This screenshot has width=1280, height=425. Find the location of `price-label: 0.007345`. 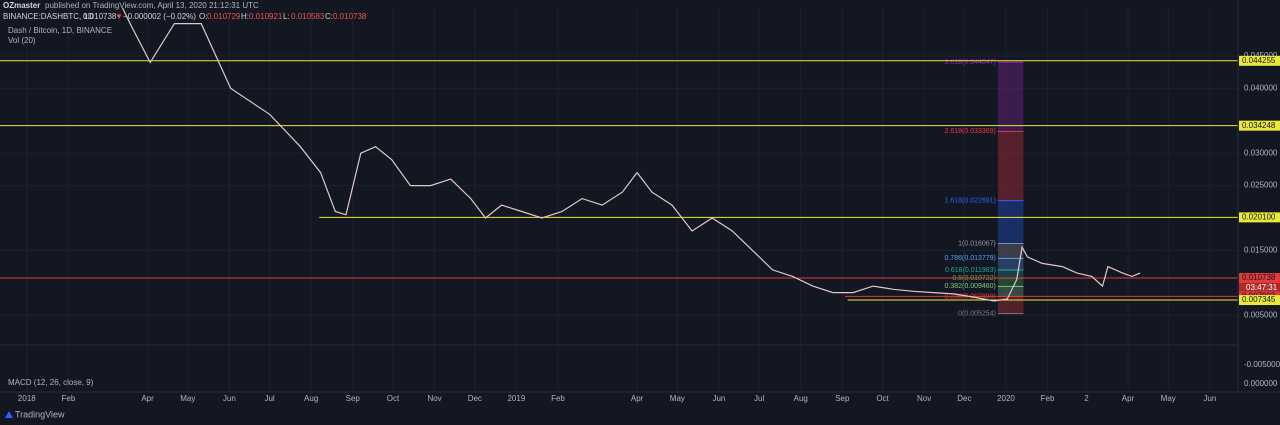

price-label: 0.007345 is located at coordinates (1259, 299).